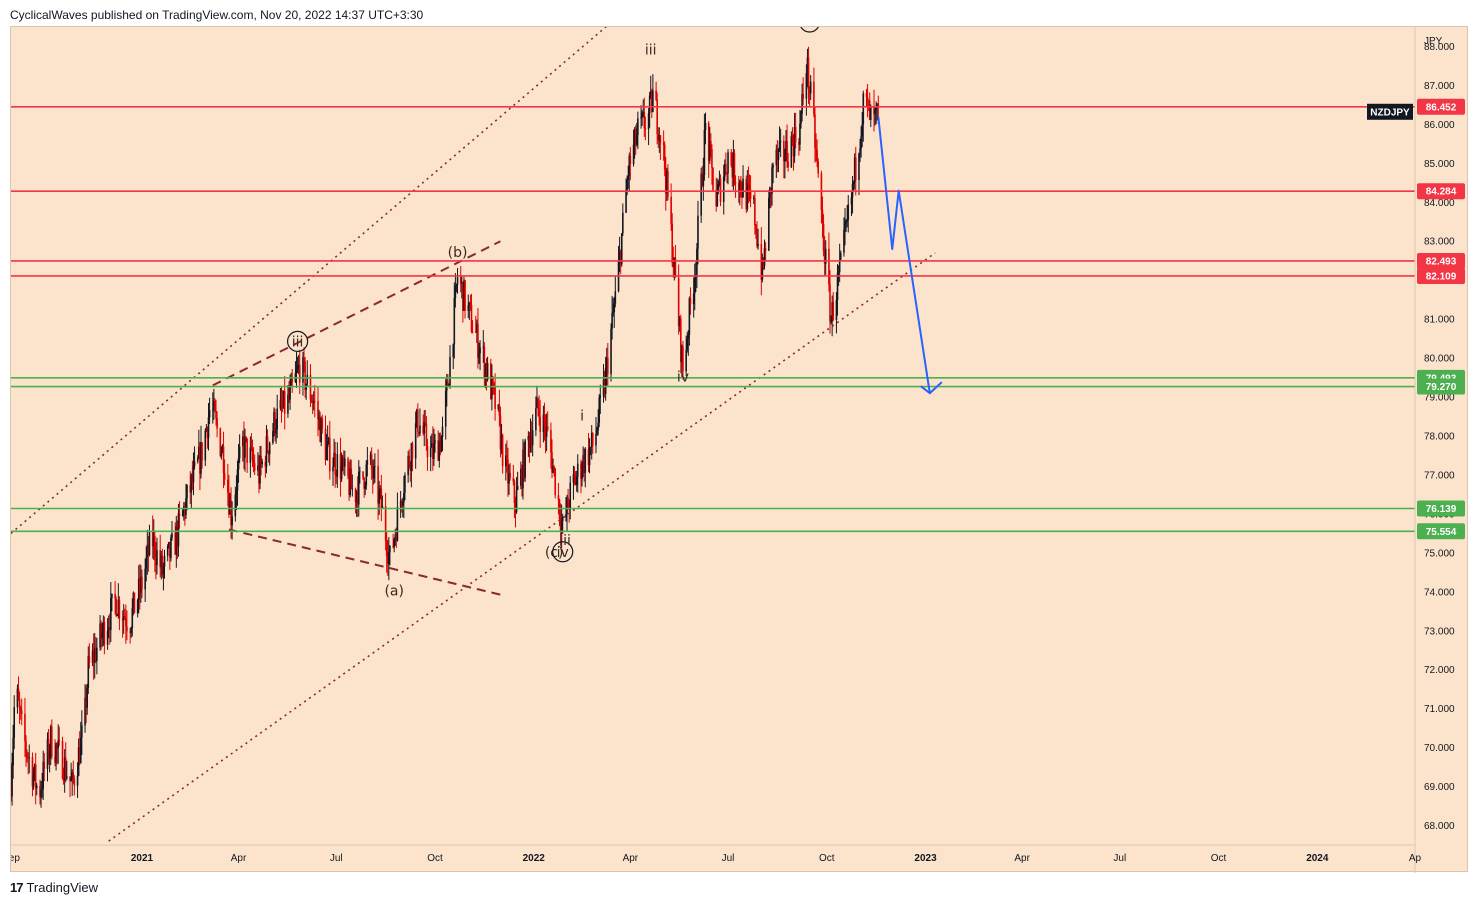 This screenshot has height=907, width=1478. What do you see at coordinates (1439, 670) in the screenshot?
I see `price-tick-4: 72.000` at bounding box center [1439, 670].